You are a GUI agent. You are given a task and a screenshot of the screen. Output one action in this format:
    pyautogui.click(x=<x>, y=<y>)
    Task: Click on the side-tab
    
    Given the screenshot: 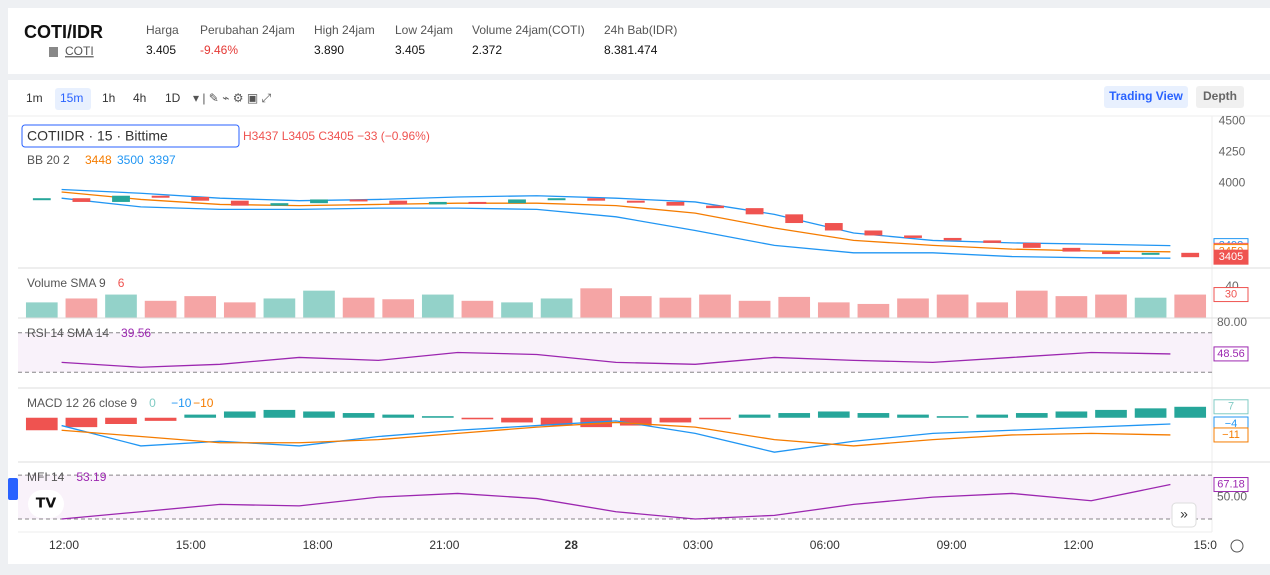 What is the action you would take?
    pyautogui.click(x=13, y=489)
    